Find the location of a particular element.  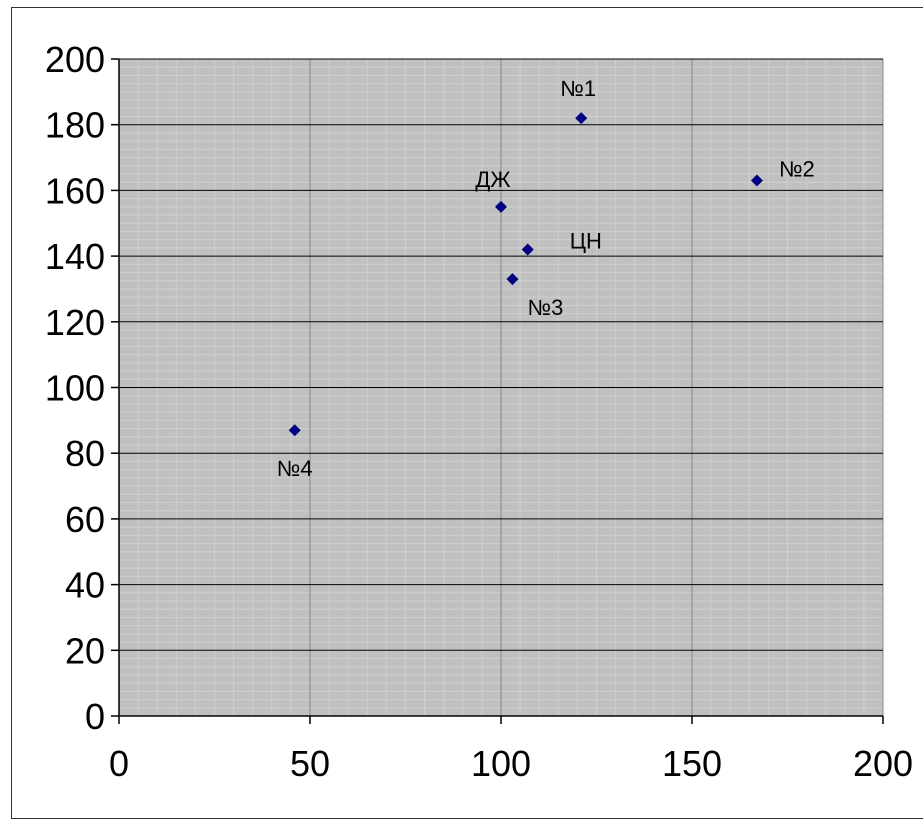

x-axis-tick-labels: 0 50 100 150 200 is located at coordinates (511, 763).